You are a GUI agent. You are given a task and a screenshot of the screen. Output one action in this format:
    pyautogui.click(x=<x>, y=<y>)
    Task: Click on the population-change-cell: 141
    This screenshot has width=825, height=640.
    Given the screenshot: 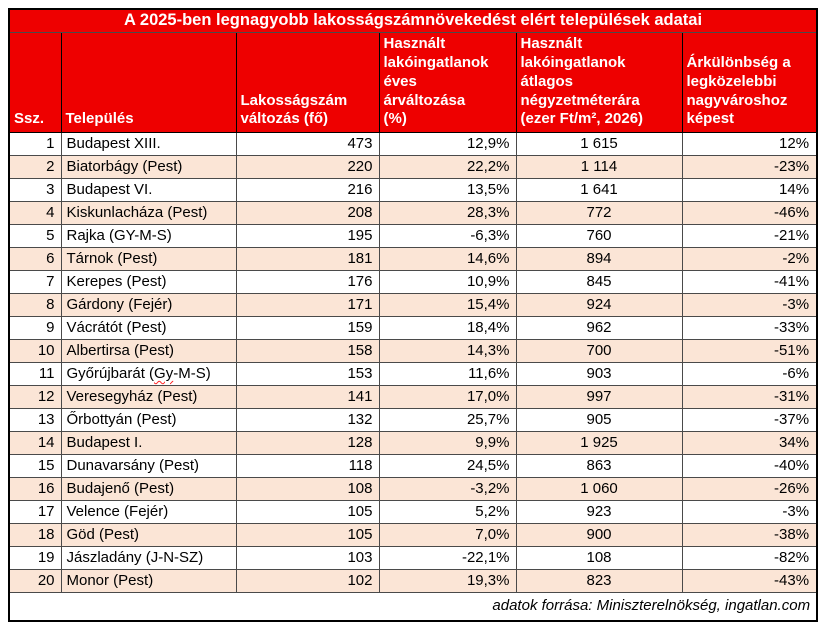 What is the action you would take?
    pyautogui.click(x=307, y=397)
    